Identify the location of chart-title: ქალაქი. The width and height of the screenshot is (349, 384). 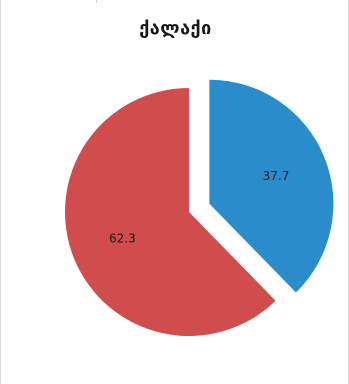
(175, 28).